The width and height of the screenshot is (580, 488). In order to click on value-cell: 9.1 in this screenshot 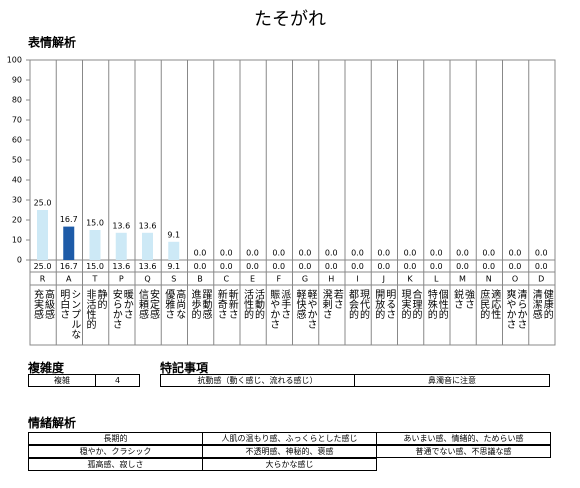, I will do `click(173, 266)`.